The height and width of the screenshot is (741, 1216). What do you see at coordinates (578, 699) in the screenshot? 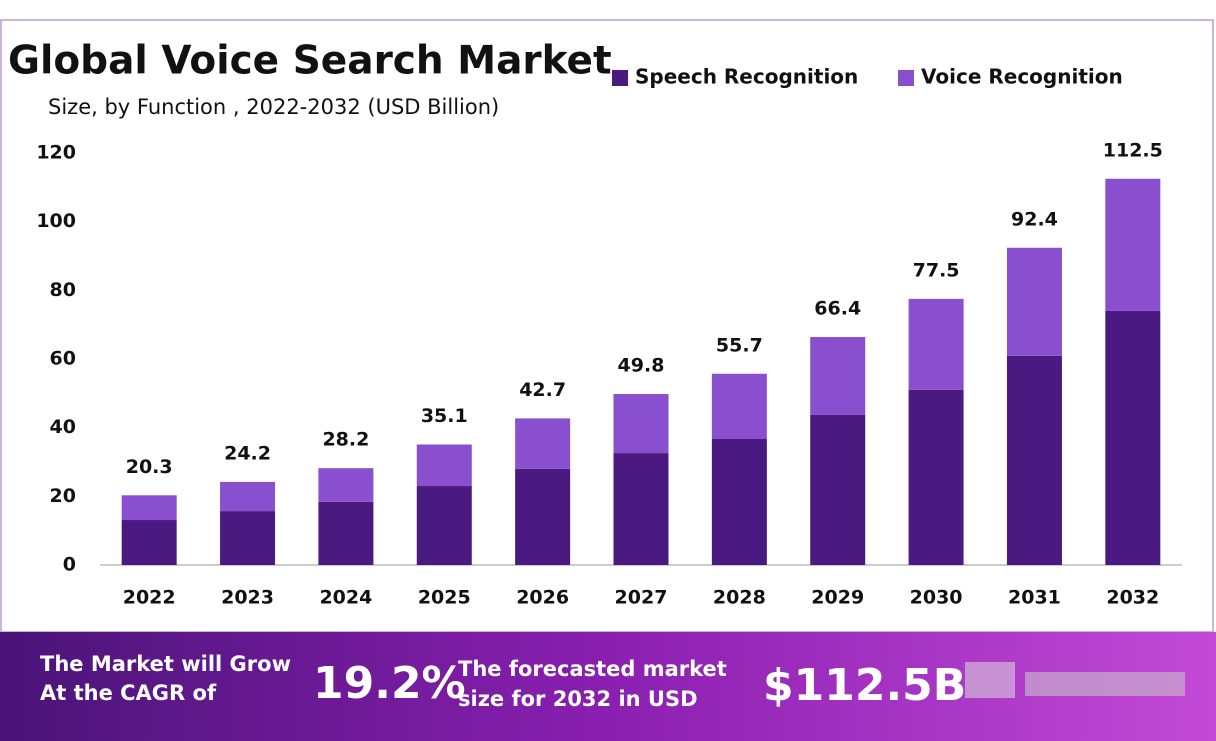
I see `footer-text: size for 2032 in USD` at bounding box center [578, 699].